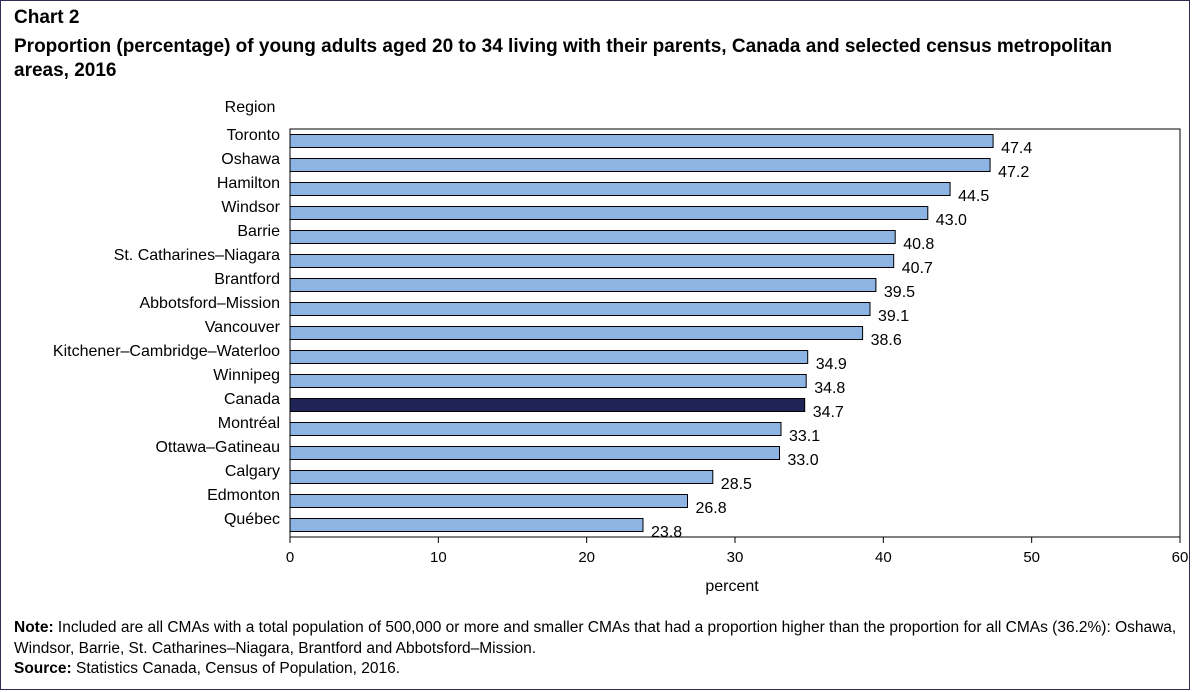 The width and height of the screenshot is (1192, 692). Describe the element at coordinates (917, 268) in the screenshot. I see `data-label: 40.7` at that location.